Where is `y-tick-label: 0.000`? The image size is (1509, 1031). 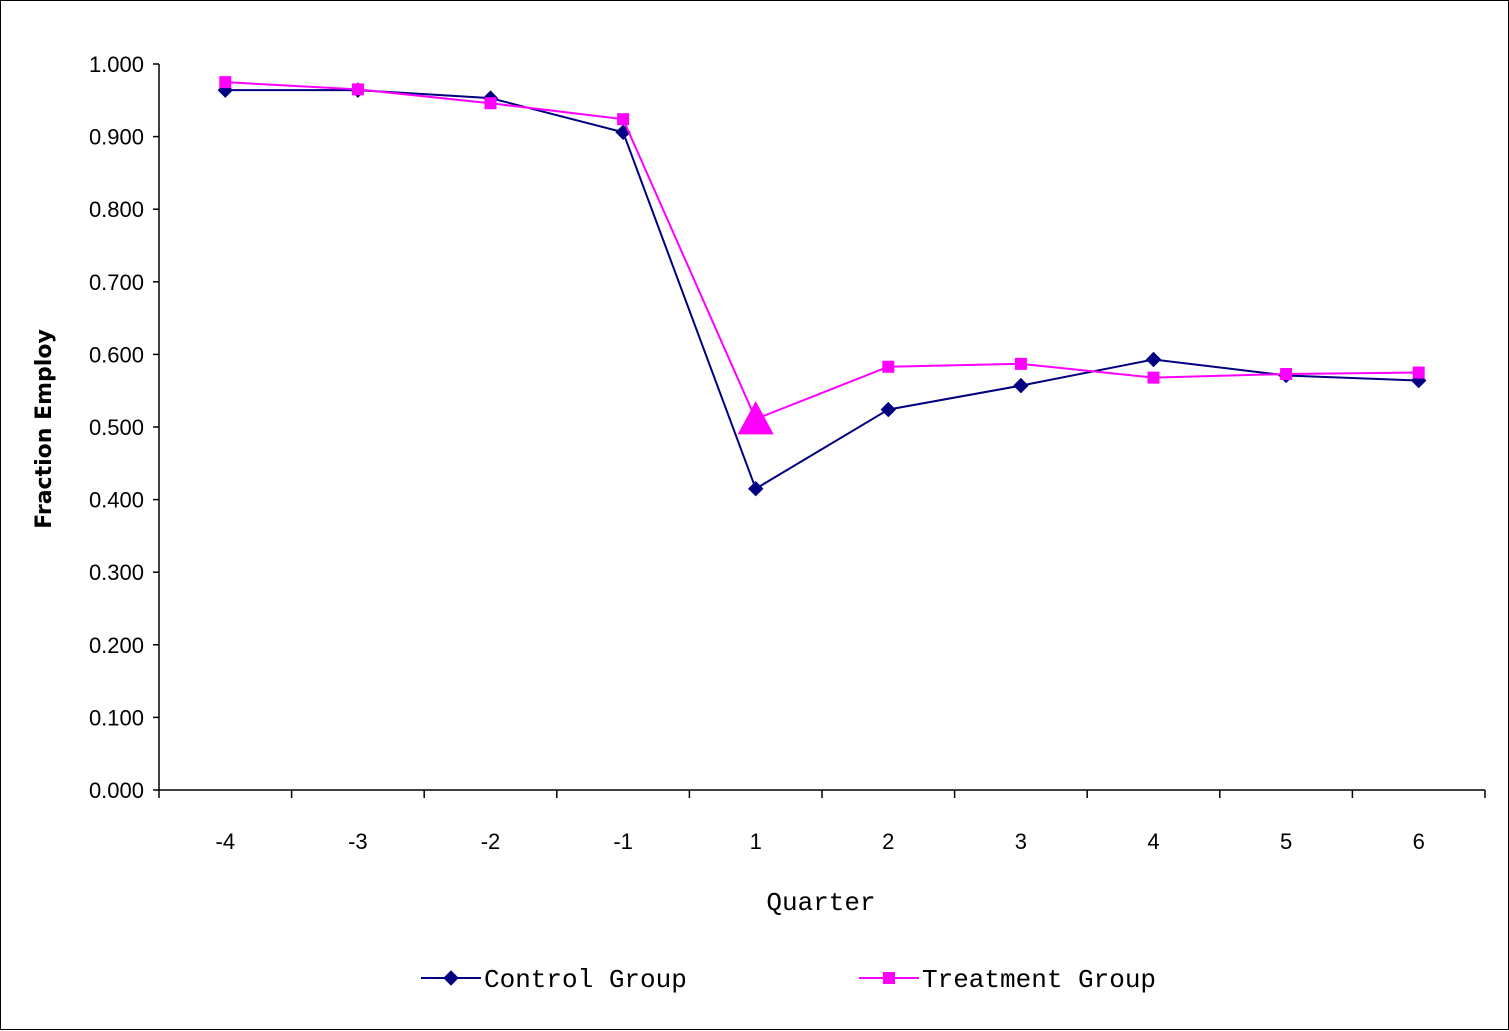 y-tick-label: 0.000 is located at coordinates (116, 790).